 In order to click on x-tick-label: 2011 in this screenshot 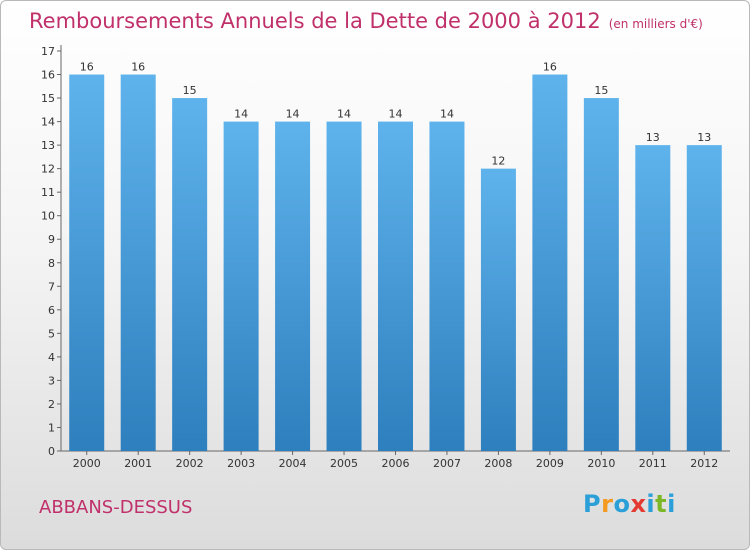, I will do `click(653, 463)`.